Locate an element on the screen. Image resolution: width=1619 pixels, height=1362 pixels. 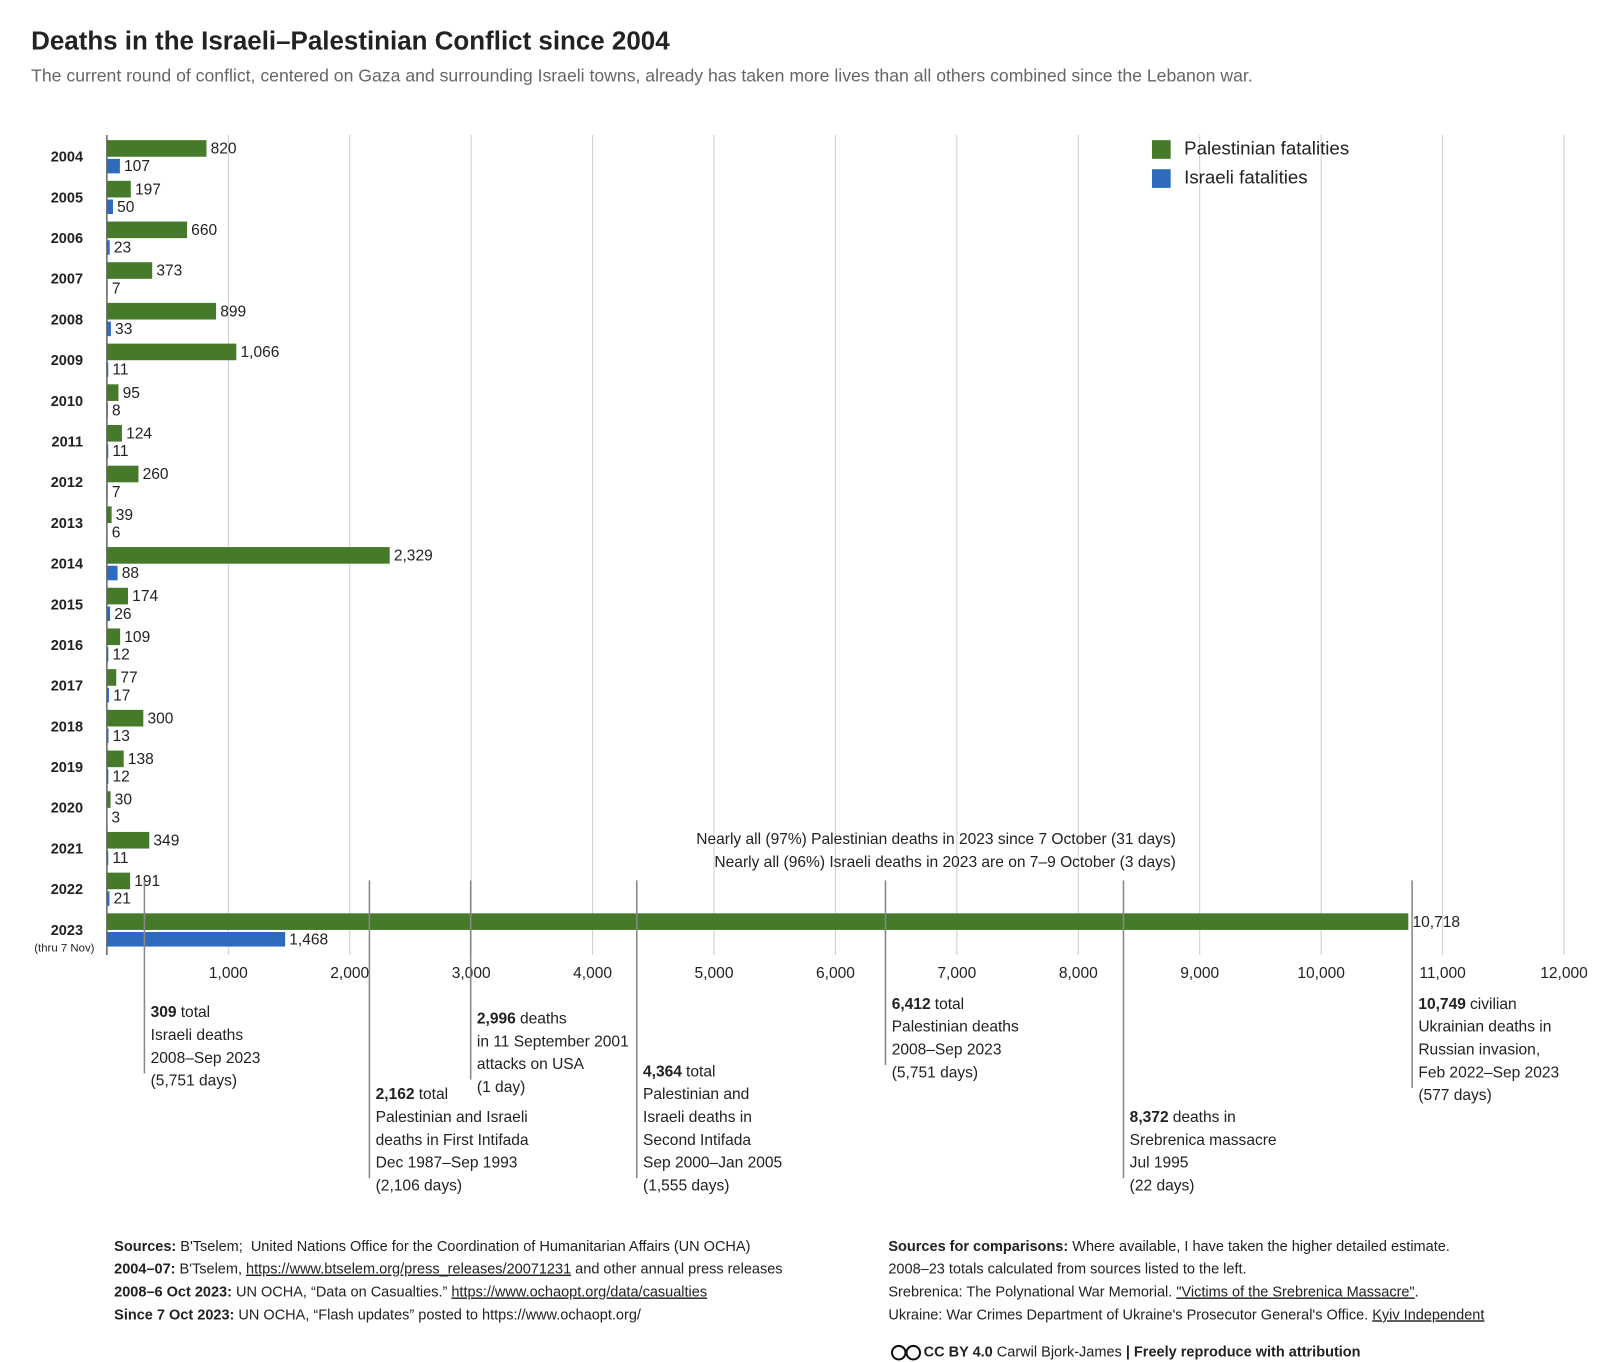
comparison-value: 8,372 is located at coordinates (1149, 1117).